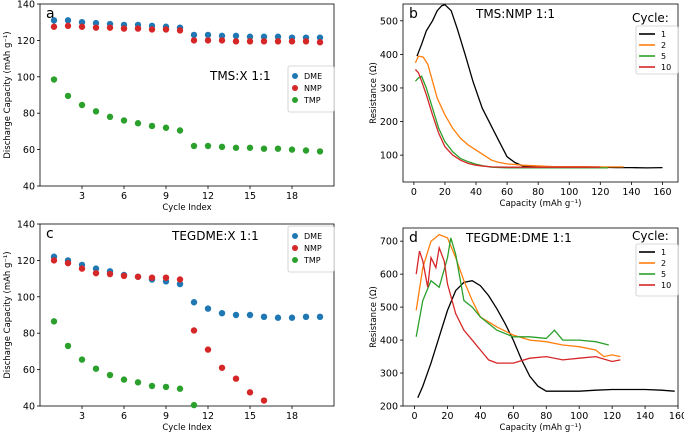 The height and width of the screenshot is (432, 684). What do you see at coordinates (374, 317) in the screenshot?
I see `y-axis-label: Resistance (Ω)` at bounding box center [374, 317].